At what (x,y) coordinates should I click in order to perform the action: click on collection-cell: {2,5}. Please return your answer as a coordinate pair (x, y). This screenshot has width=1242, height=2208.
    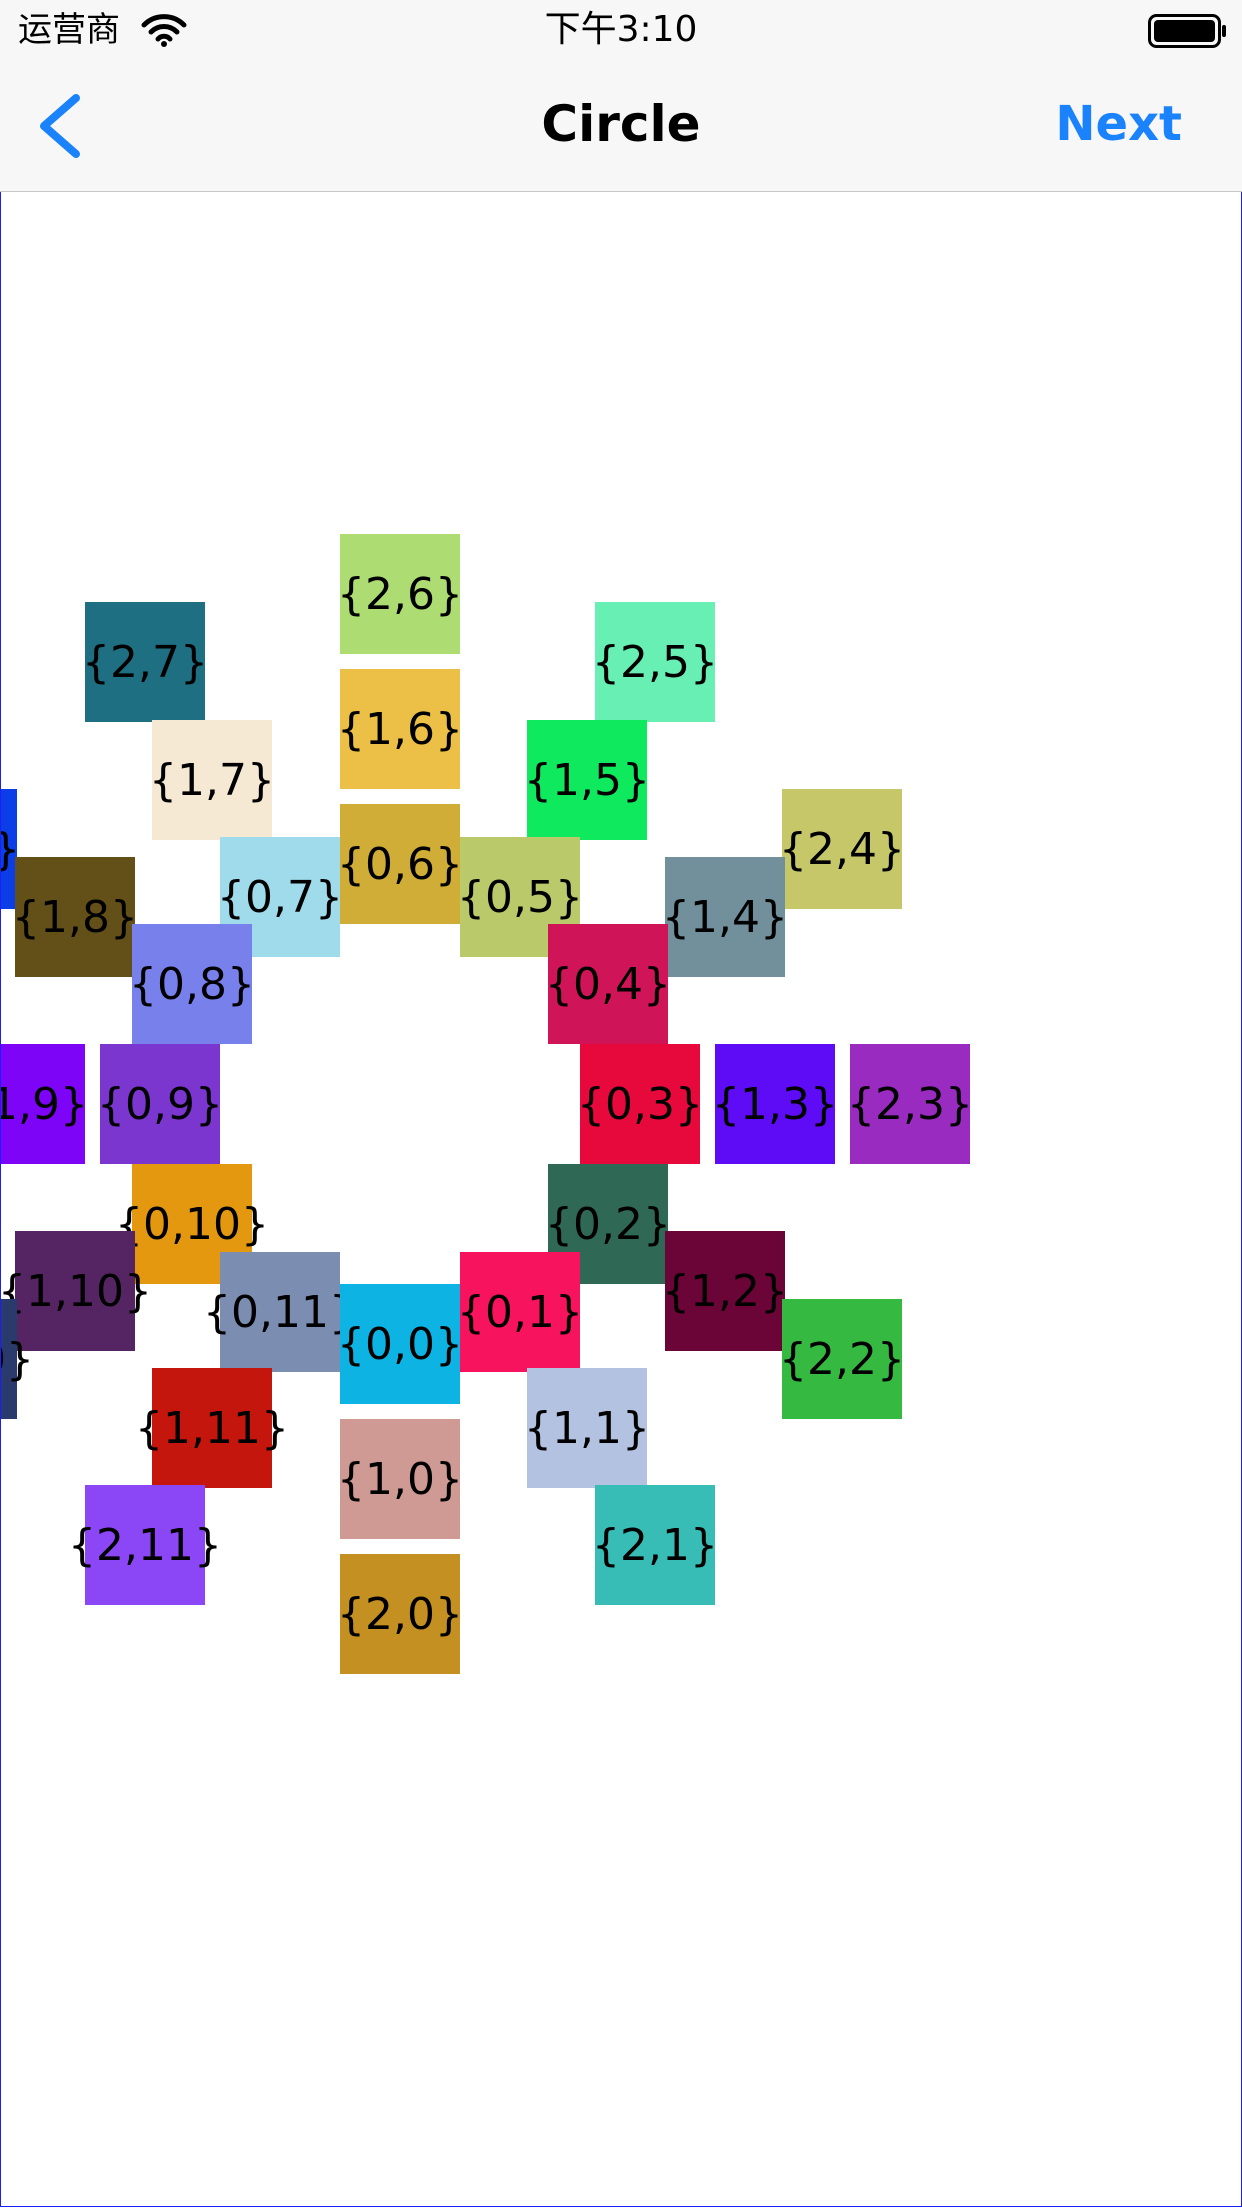
    Looking at the image, I should click on (655, 662).